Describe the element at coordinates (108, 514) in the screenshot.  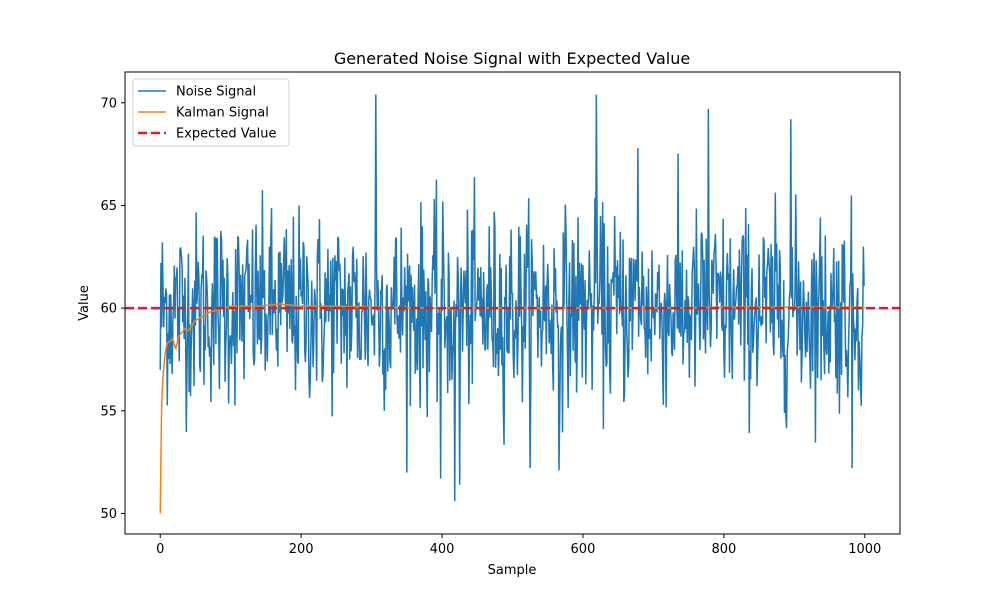
I see `y-tick-label: 50` at that location.